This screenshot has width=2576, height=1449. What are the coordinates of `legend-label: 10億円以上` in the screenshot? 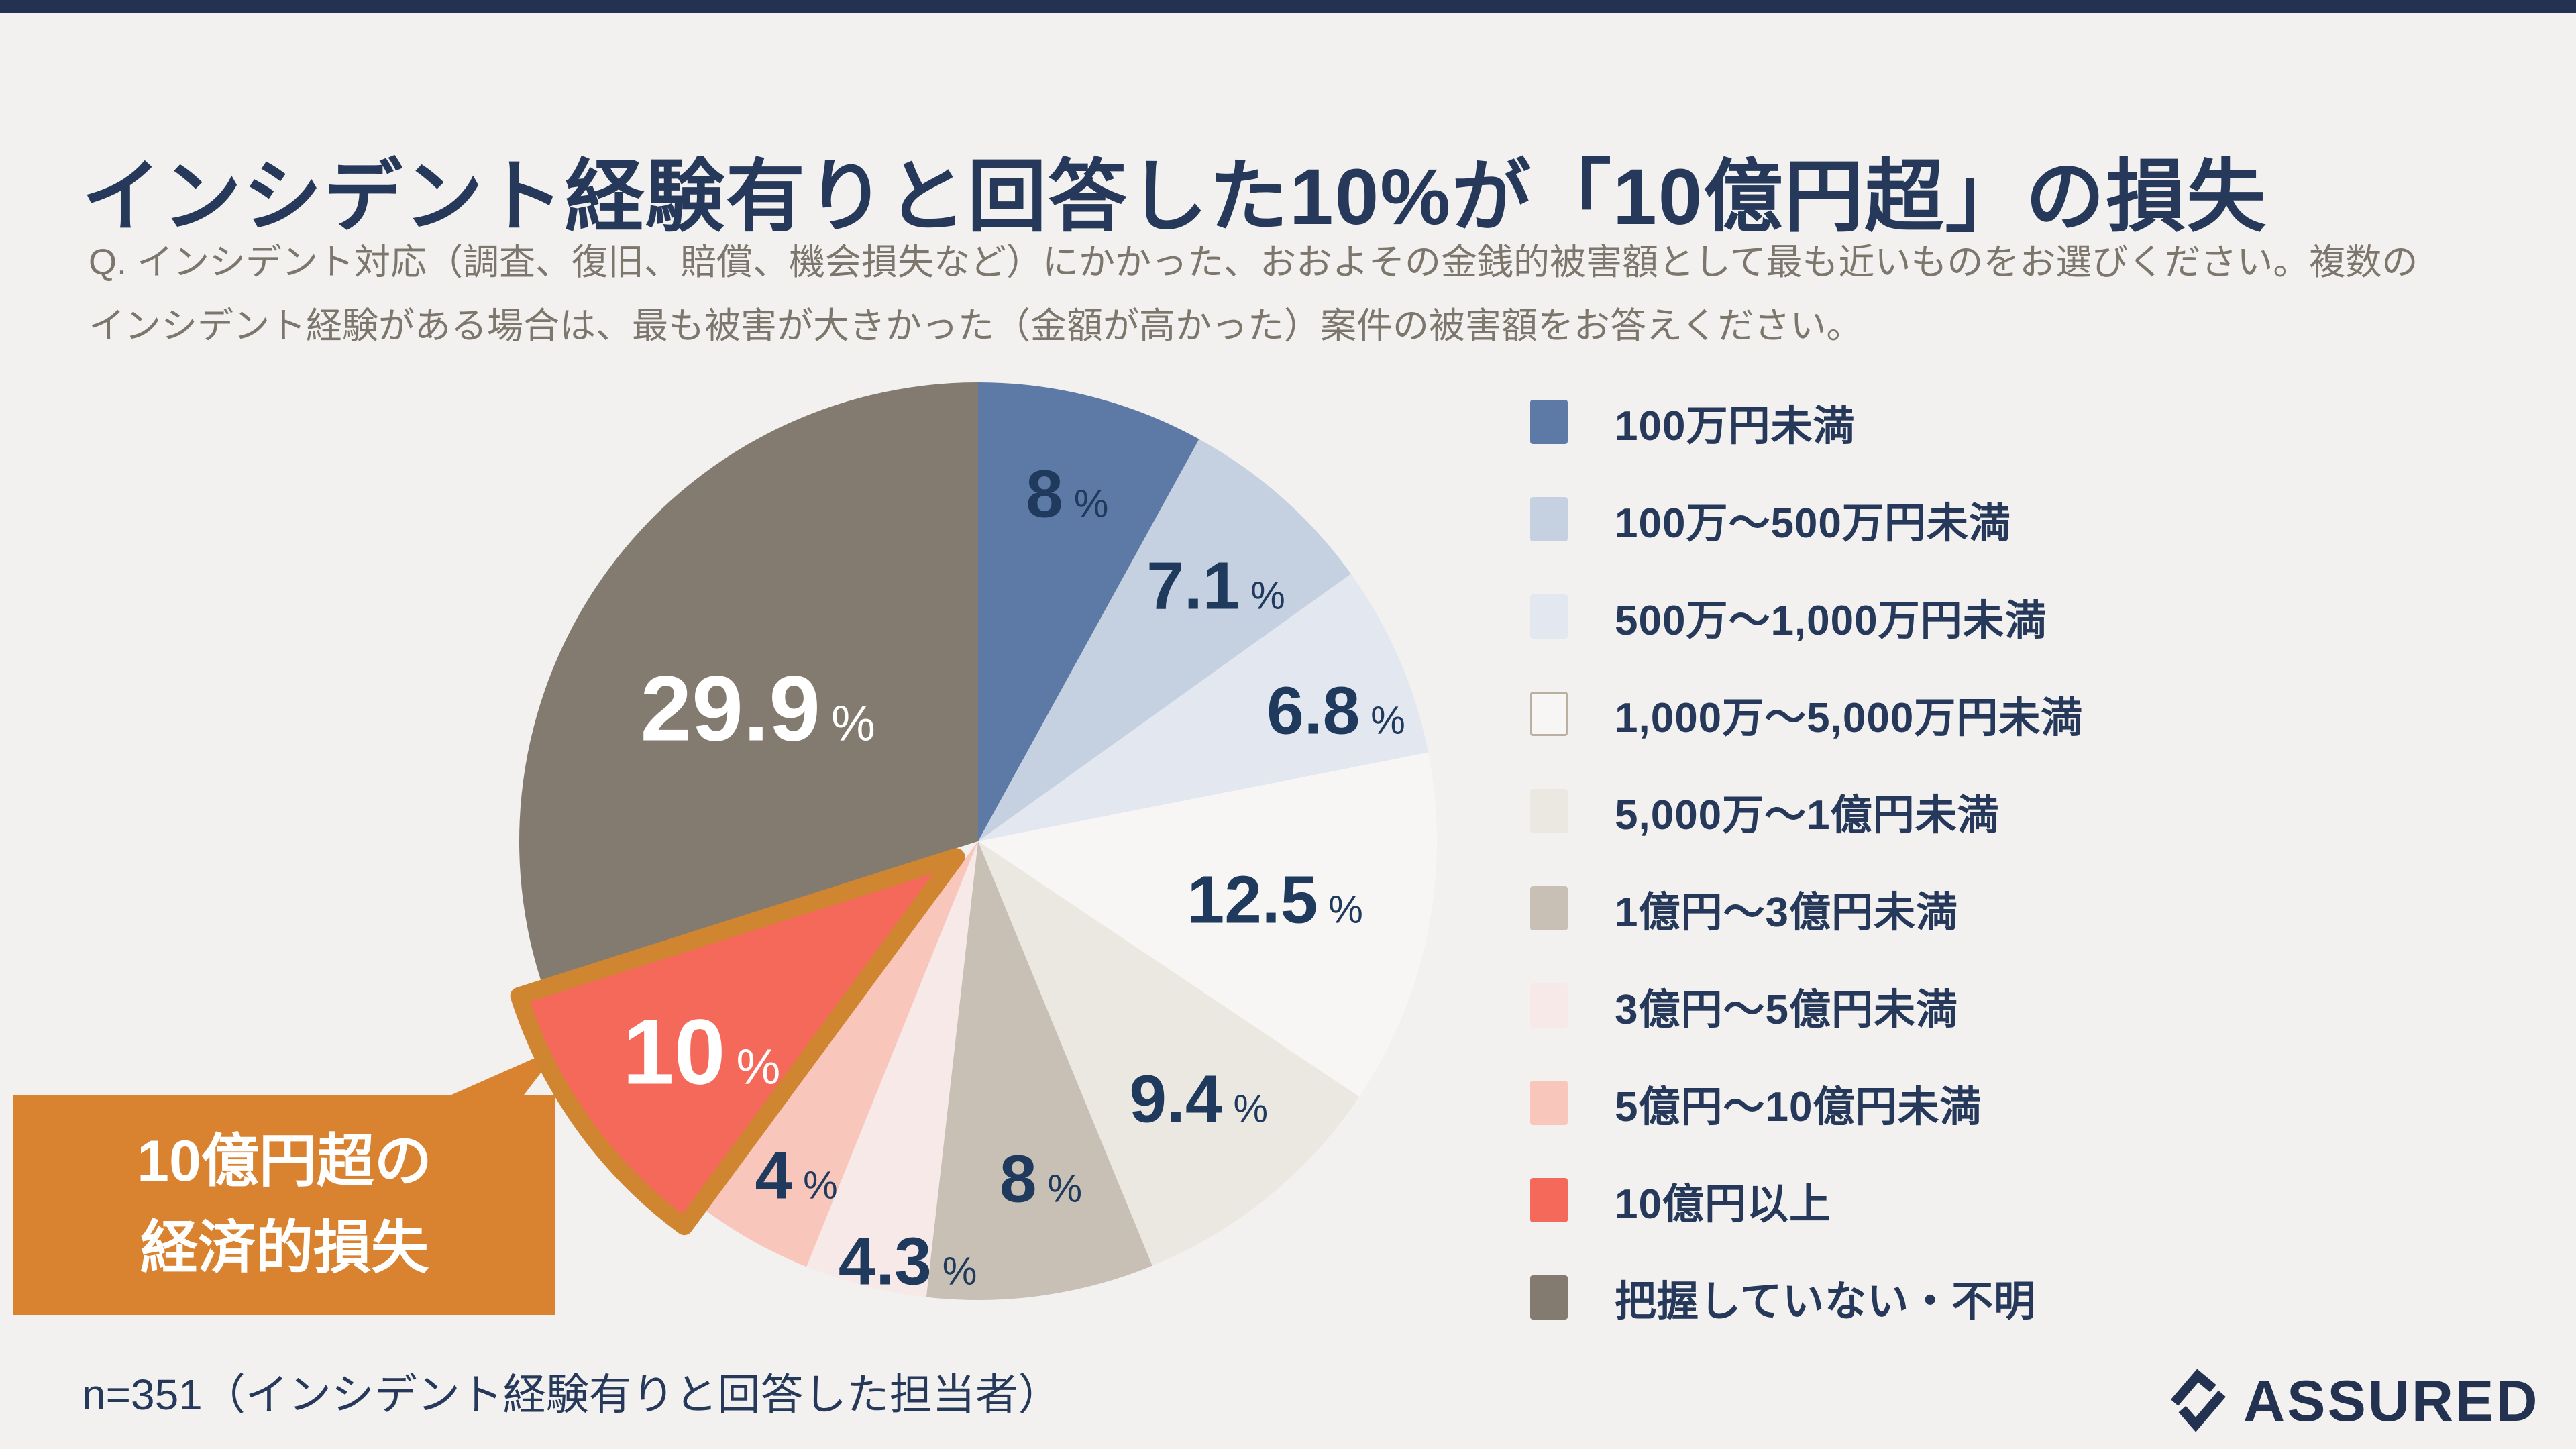 It's located at (1723, 1204).